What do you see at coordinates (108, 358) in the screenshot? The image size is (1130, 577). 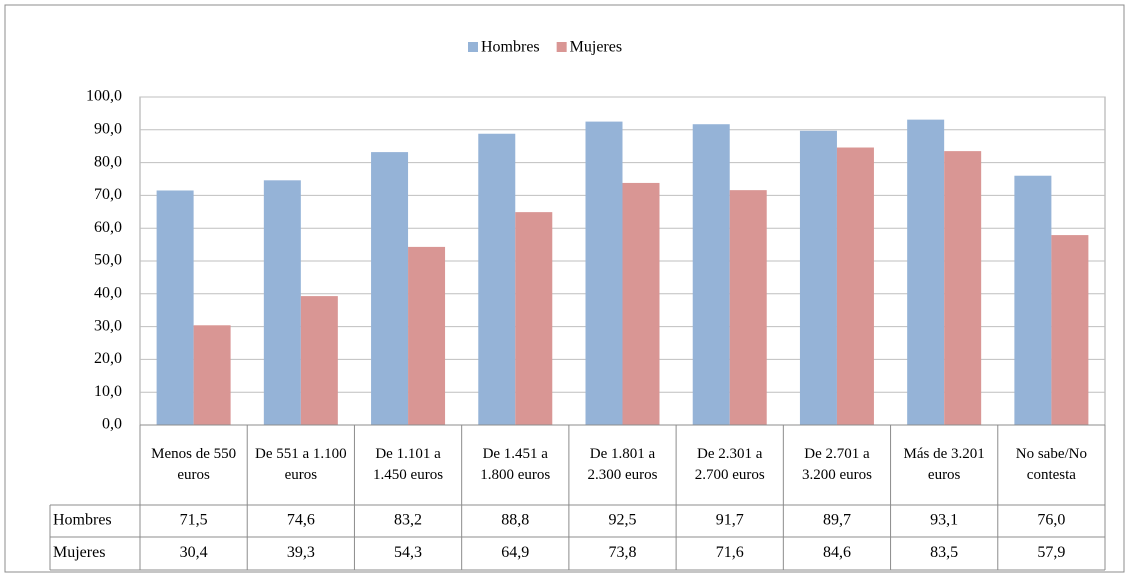 I see `y-tick-label: 20,0` at bounding box center [108, 358].